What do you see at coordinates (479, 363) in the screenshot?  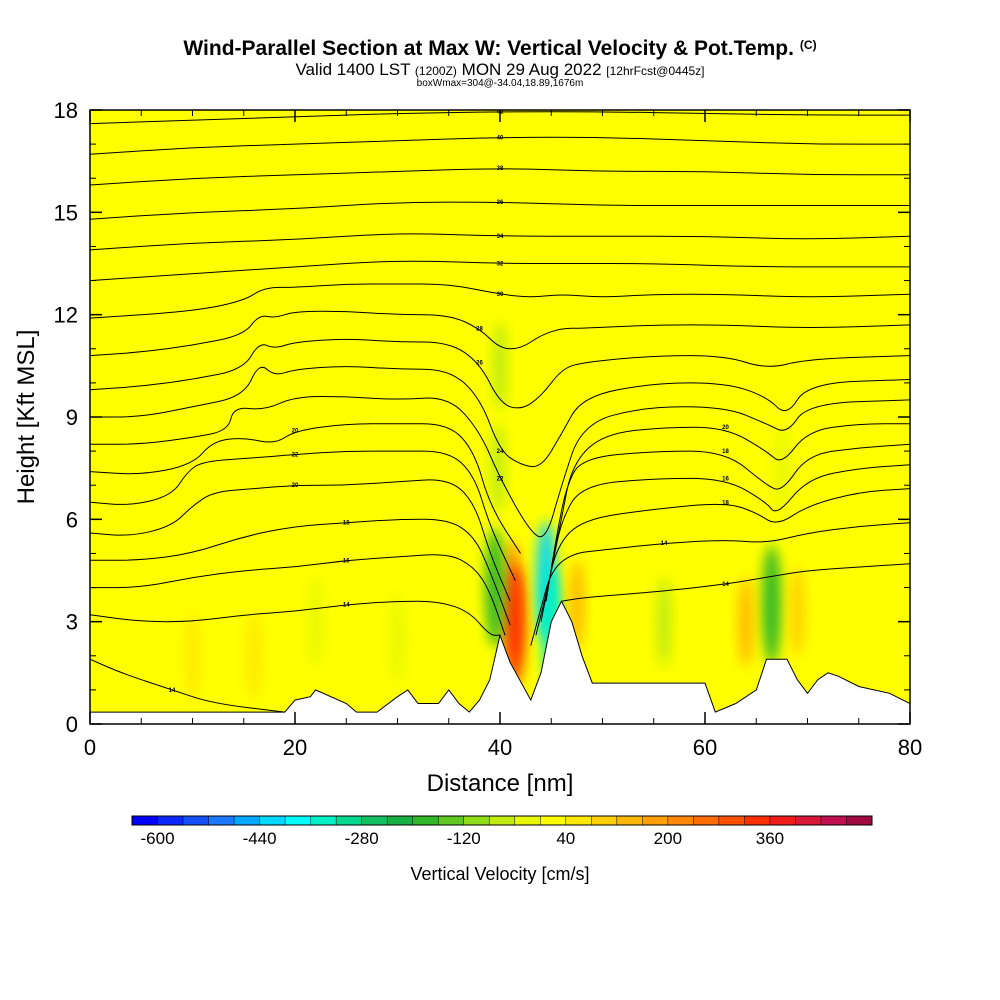 I see `theta-contour-label: 26` at bounding box center [479, 363].